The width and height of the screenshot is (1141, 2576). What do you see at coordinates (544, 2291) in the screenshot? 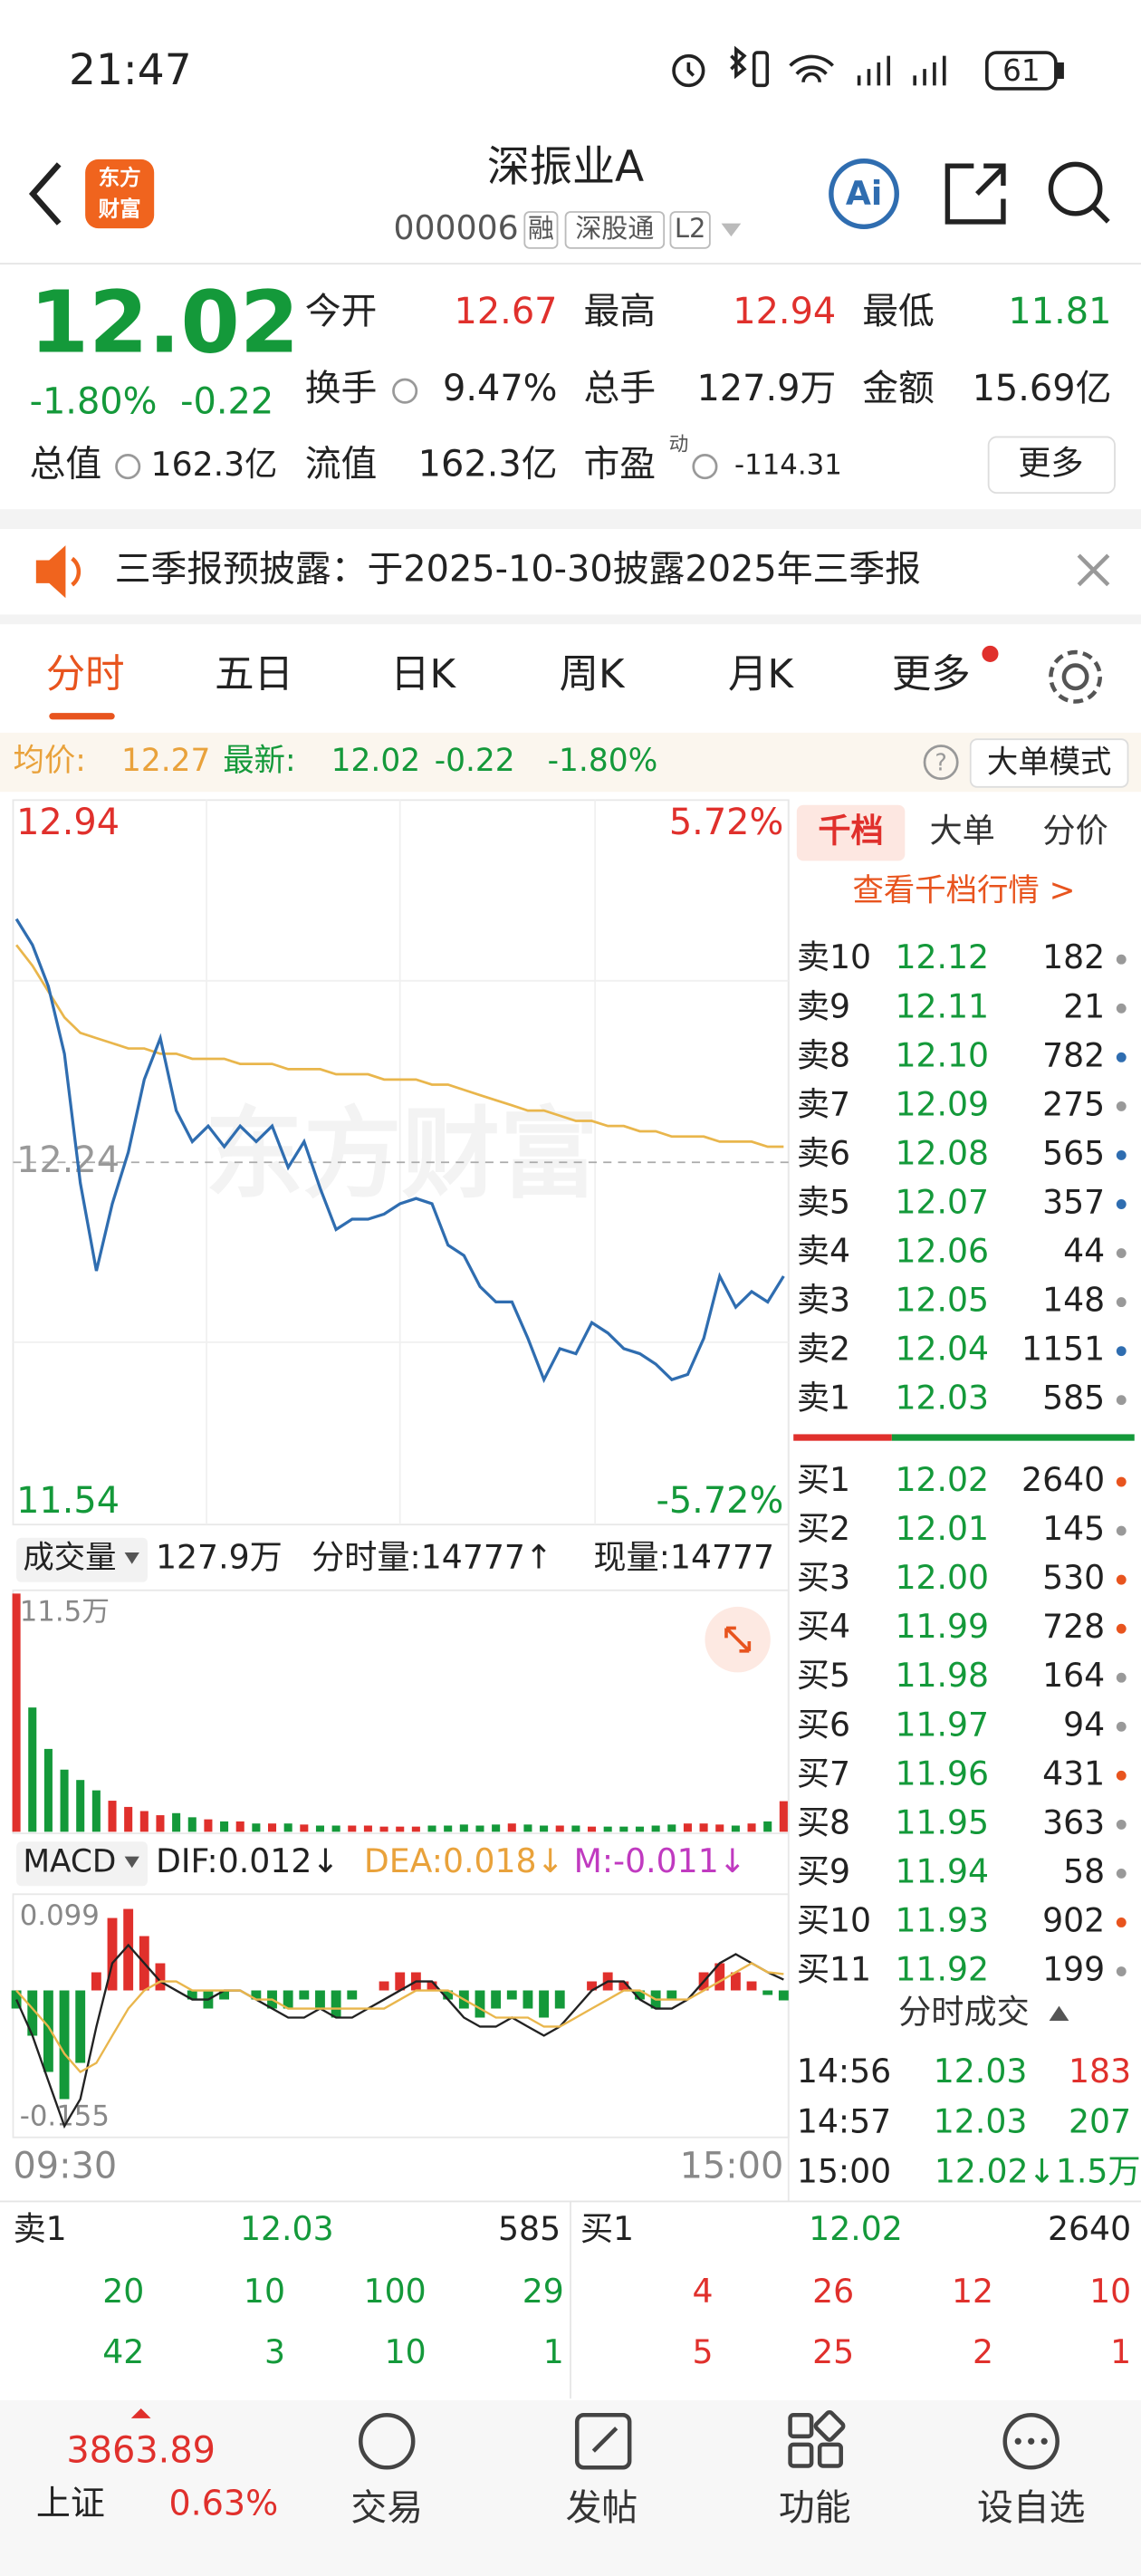
I see `queue-order: 29` at bounding box center [544, 2291].